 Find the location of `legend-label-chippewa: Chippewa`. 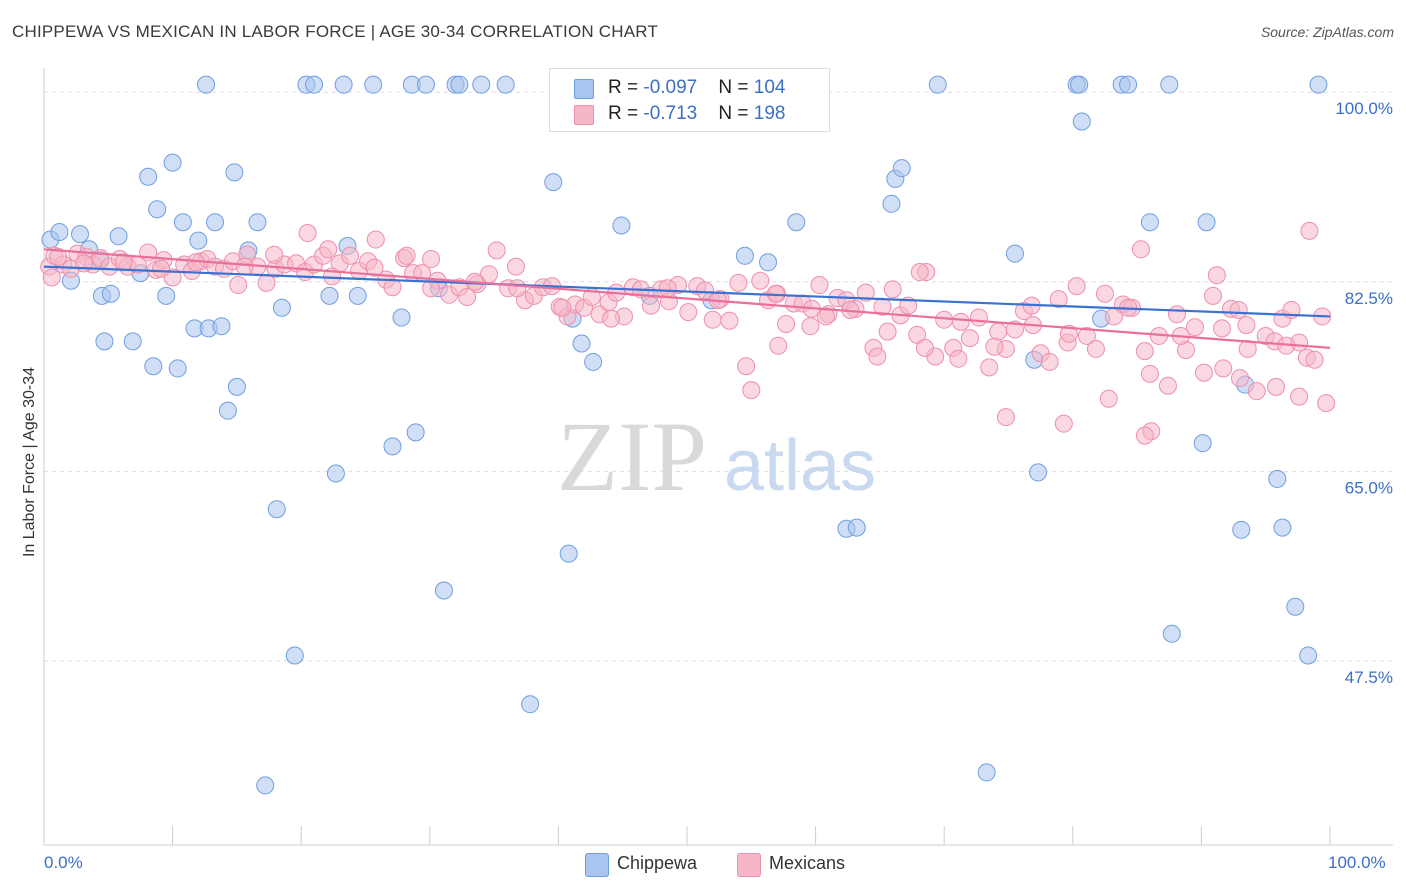

legend-label-chippewa: Chippewa is located at coordinates (657, 863).